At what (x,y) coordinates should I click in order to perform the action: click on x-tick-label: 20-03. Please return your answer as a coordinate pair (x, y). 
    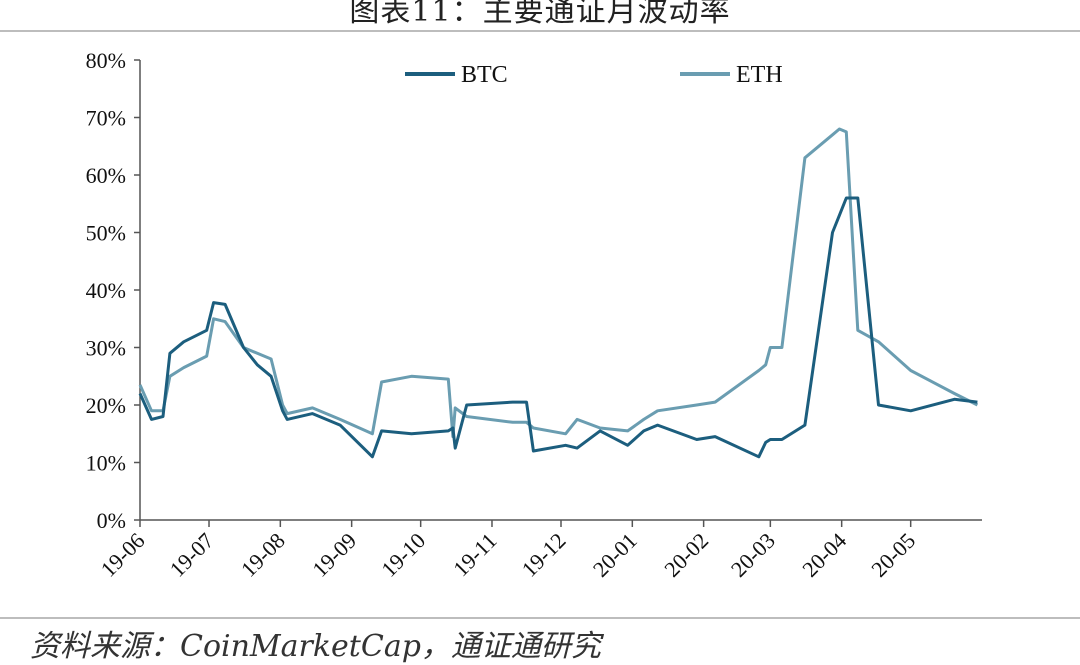
    Looking at the image, I should click on (753, 555).